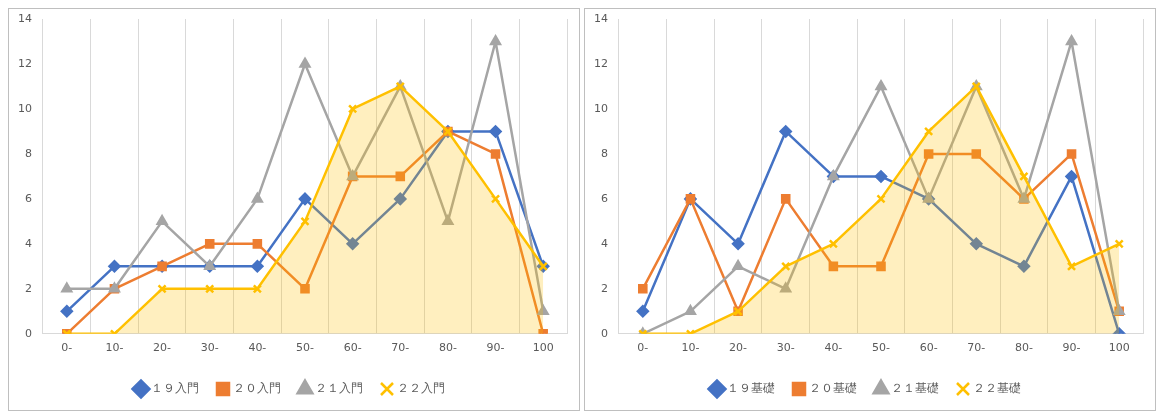 The width and height of the screenshot is (1164, 419). What do you see at coordinates (339, 388) in the screenshot?
I see `legend-label: ２１入門` at bounding box center [339, 388].